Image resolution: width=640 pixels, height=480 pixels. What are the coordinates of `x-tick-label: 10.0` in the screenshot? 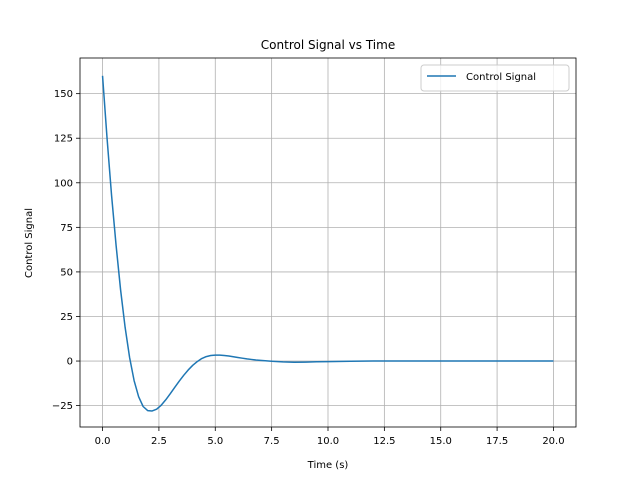 It's located at (328, 441).